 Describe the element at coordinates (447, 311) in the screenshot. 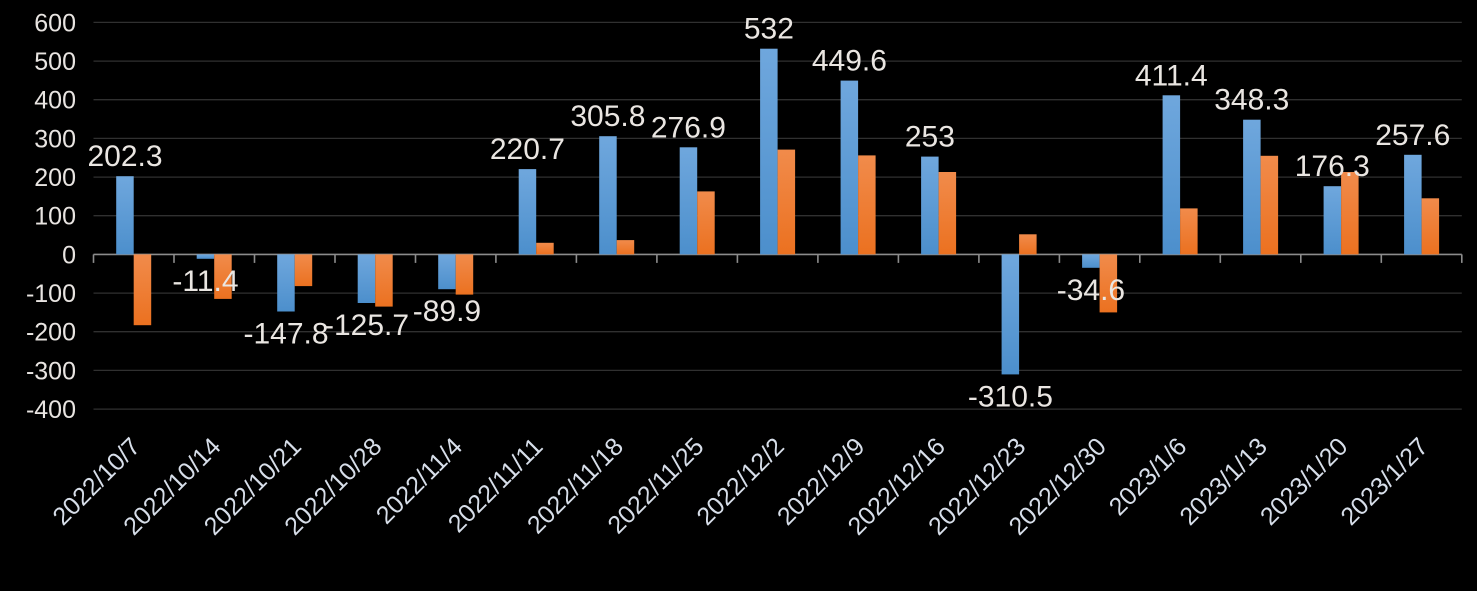

I see `data-label: -89.9` at that location.